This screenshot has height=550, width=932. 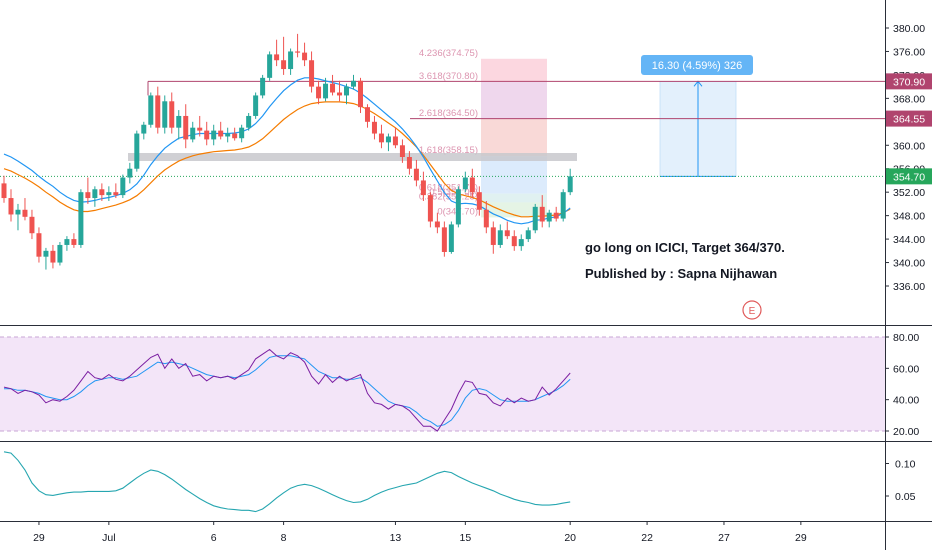 I want to click on time-axis-label: 8, so click(x=284, y=538).